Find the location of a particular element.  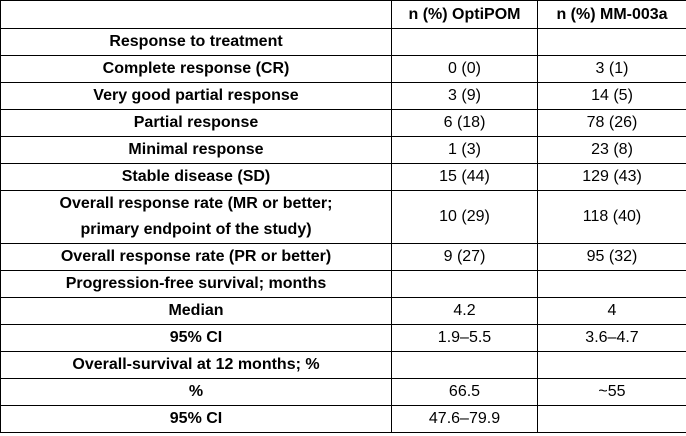

value-cell: 129 (43) is located at coordinates (611, 177).